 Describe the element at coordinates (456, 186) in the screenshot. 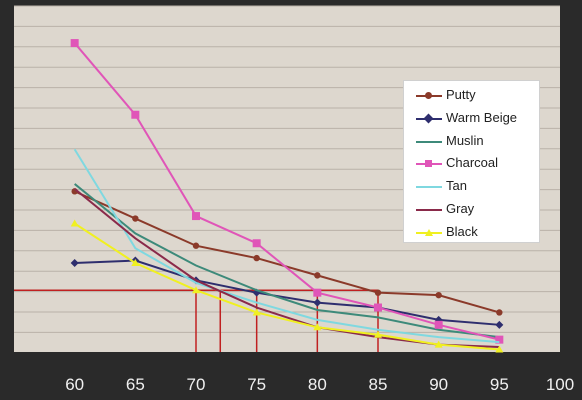

I see `legend-label-tan: Tan` at that location.